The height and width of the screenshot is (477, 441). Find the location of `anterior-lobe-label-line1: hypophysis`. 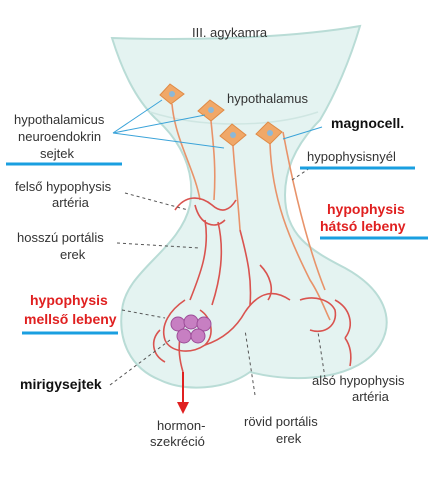

anterior-lobe-label-line1: hypophysis is located at coordinates (69, 300).